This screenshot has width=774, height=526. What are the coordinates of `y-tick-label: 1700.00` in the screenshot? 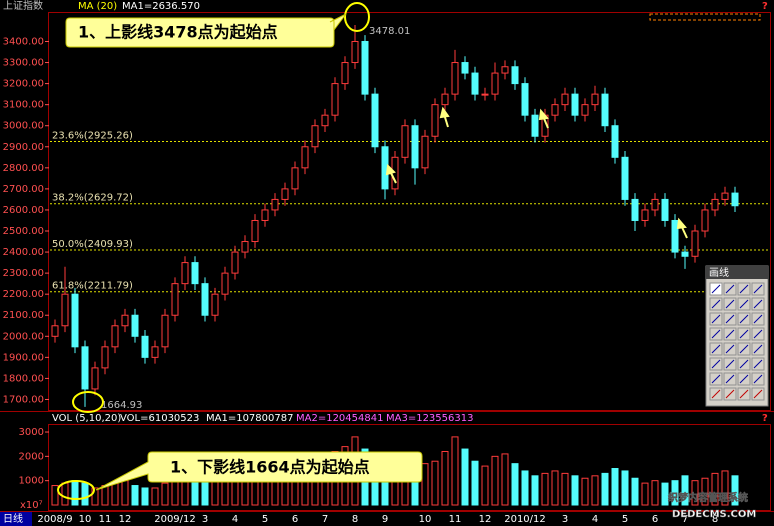 It's located at (23, 399).